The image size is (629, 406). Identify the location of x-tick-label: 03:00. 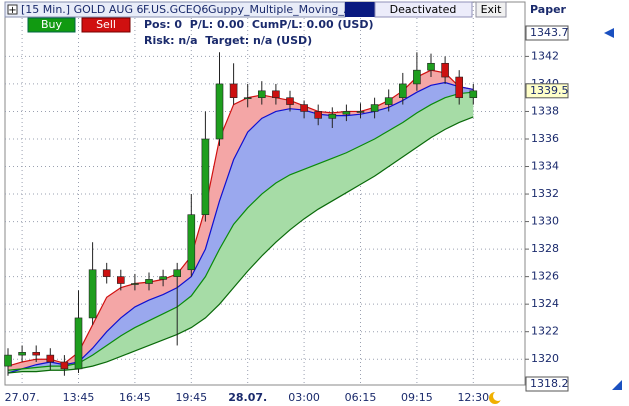
(304, 397).